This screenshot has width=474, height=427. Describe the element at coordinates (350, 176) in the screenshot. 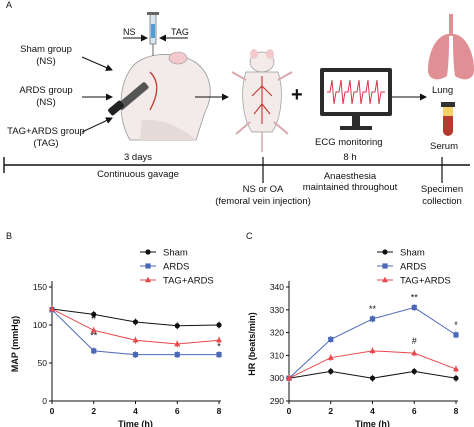

I see `timeline-anaesthesia: Anaesthesia` at that location.